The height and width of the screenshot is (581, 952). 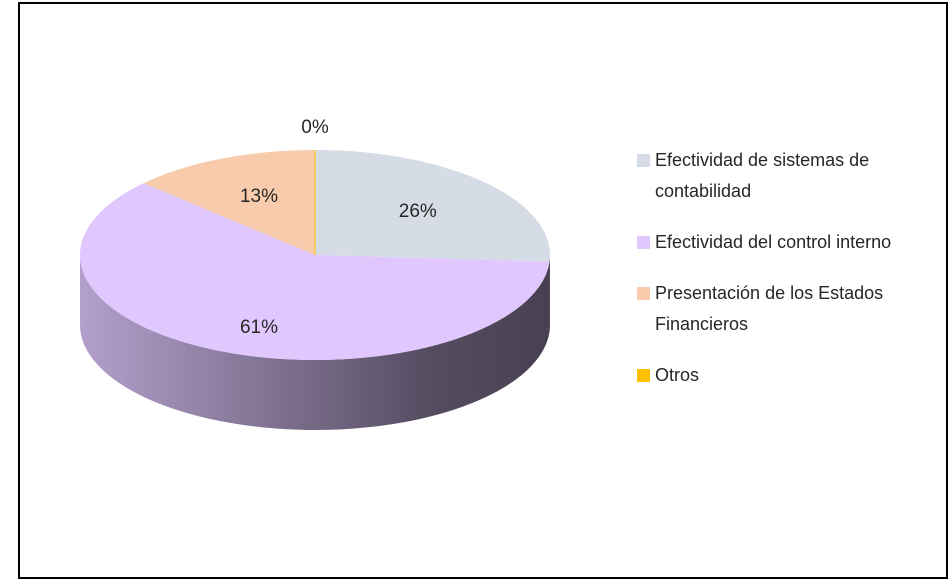 What do you see at coordinates (769, 308) in the screenshot?
I see `legend-label: Presentación de los Estados Financieros` at bounding box center [769, 308].